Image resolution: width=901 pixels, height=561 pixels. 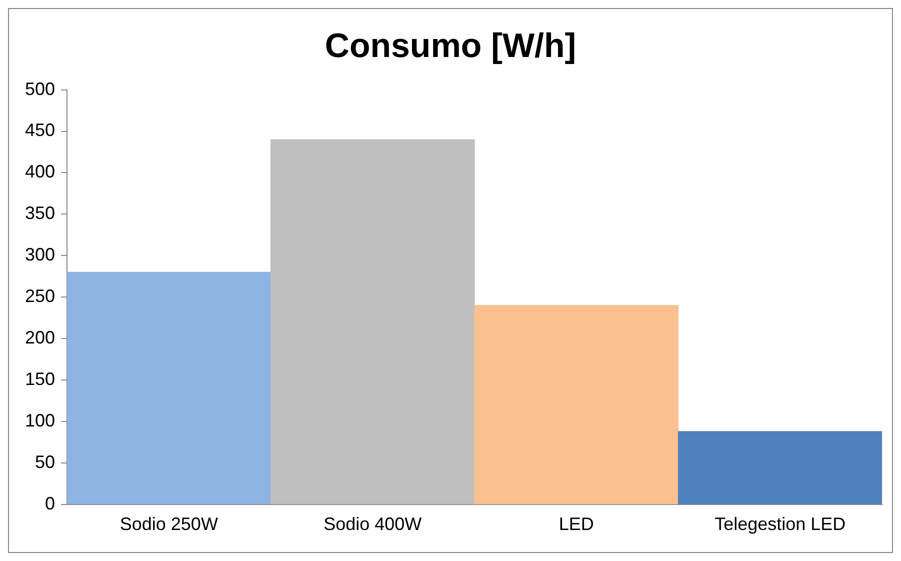 What do you see at coordinates (40, 338) in the screenshot?
I see `y-tick-label: 200` at bounding box center [40, 338].